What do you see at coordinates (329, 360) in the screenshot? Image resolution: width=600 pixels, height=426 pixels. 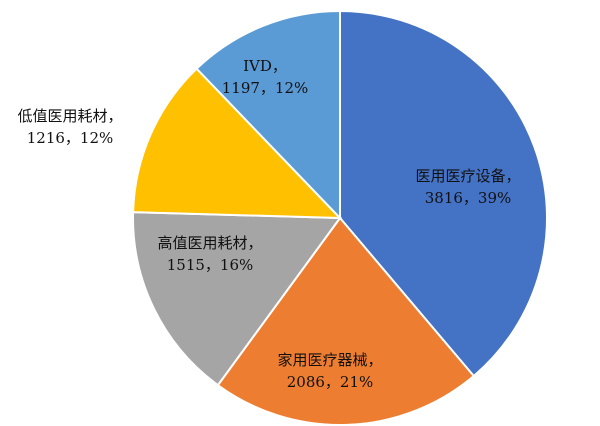 I see `slice-category-label: 家用医疗器械，` at bounding box center [329, 360].